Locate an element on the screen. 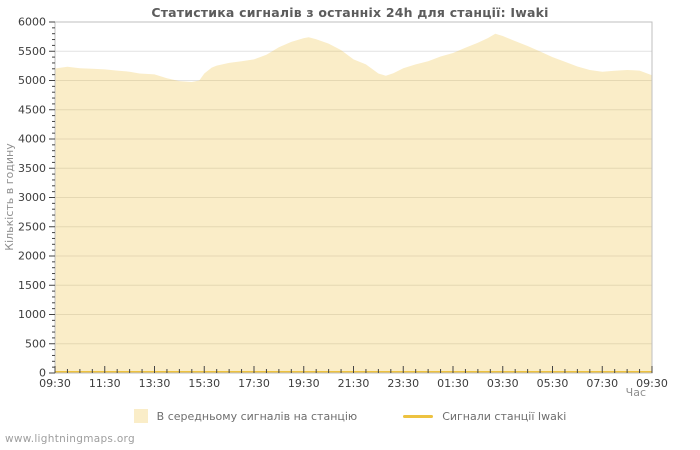 This screenshot has width=700, height=450. legend-item-average: В середньому сигналів на станцію is located at coordinates (245, 416).